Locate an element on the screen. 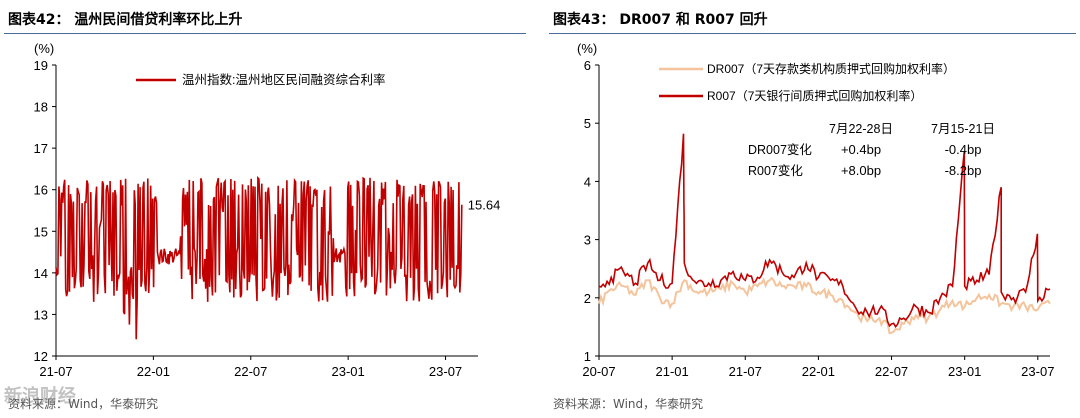 The image size is (1080, 418). y-tick-label: 19 is located at coordinates (41, 65).